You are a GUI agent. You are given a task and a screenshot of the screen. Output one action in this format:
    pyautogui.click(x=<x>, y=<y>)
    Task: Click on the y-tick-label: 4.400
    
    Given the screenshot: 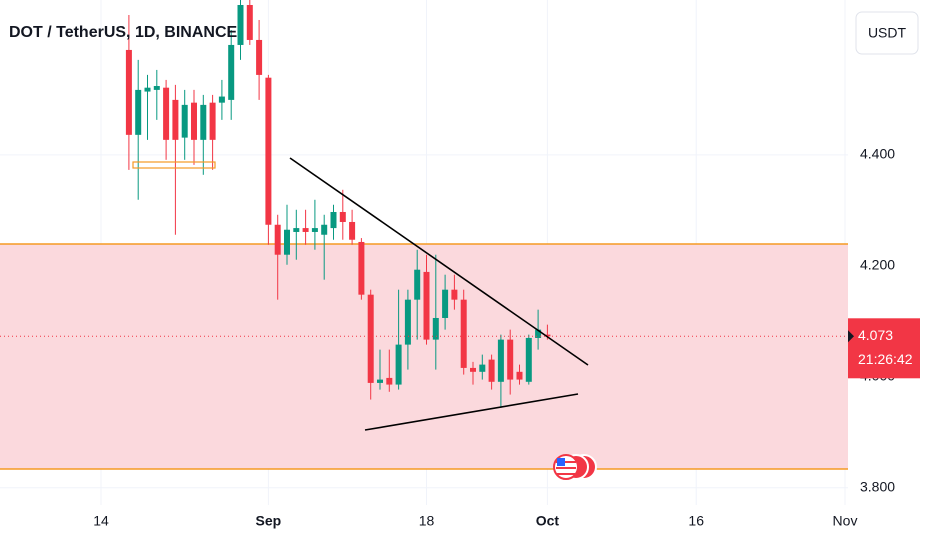 What is the action you would take?
    pyautogui.click(x=877, y=154)
    